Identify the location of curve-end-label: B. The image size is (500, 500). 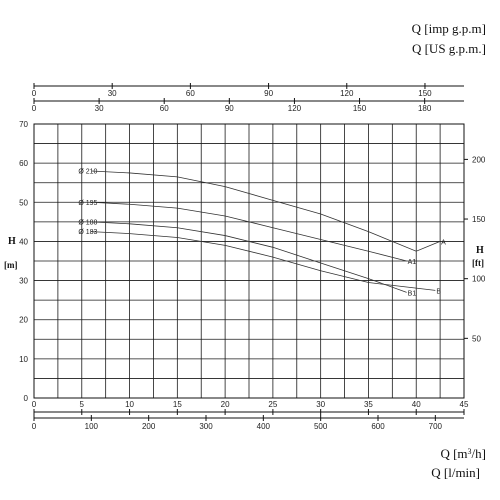
(438, 291).